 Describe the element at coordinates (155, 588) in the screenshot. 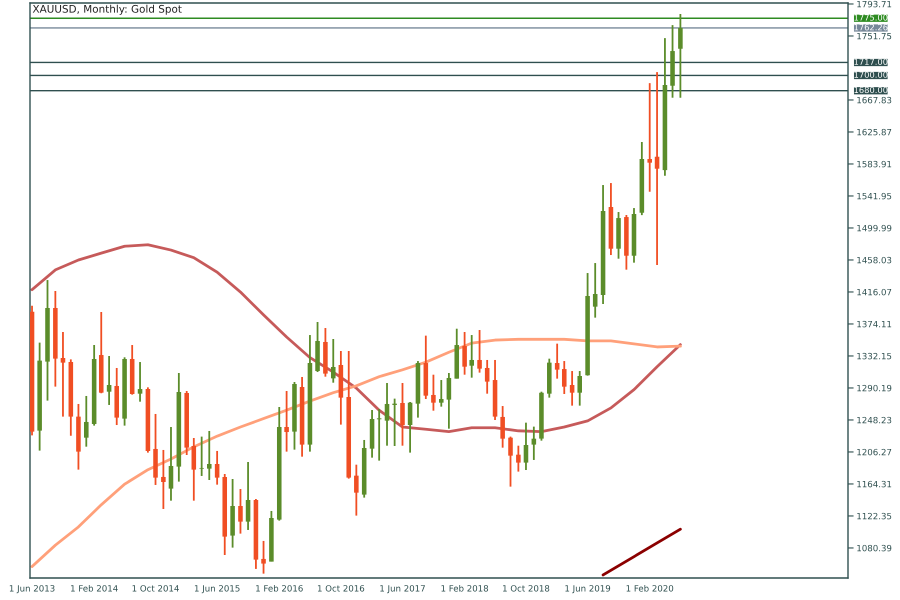

I see `x-tick-label: 1 Oct 2014` at that location.